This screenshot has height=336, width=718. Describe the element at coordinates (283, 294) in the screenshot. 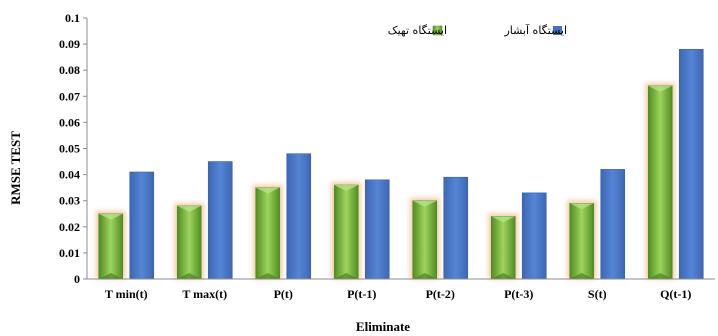

I see `x-tick-label: P(t)` at that location.